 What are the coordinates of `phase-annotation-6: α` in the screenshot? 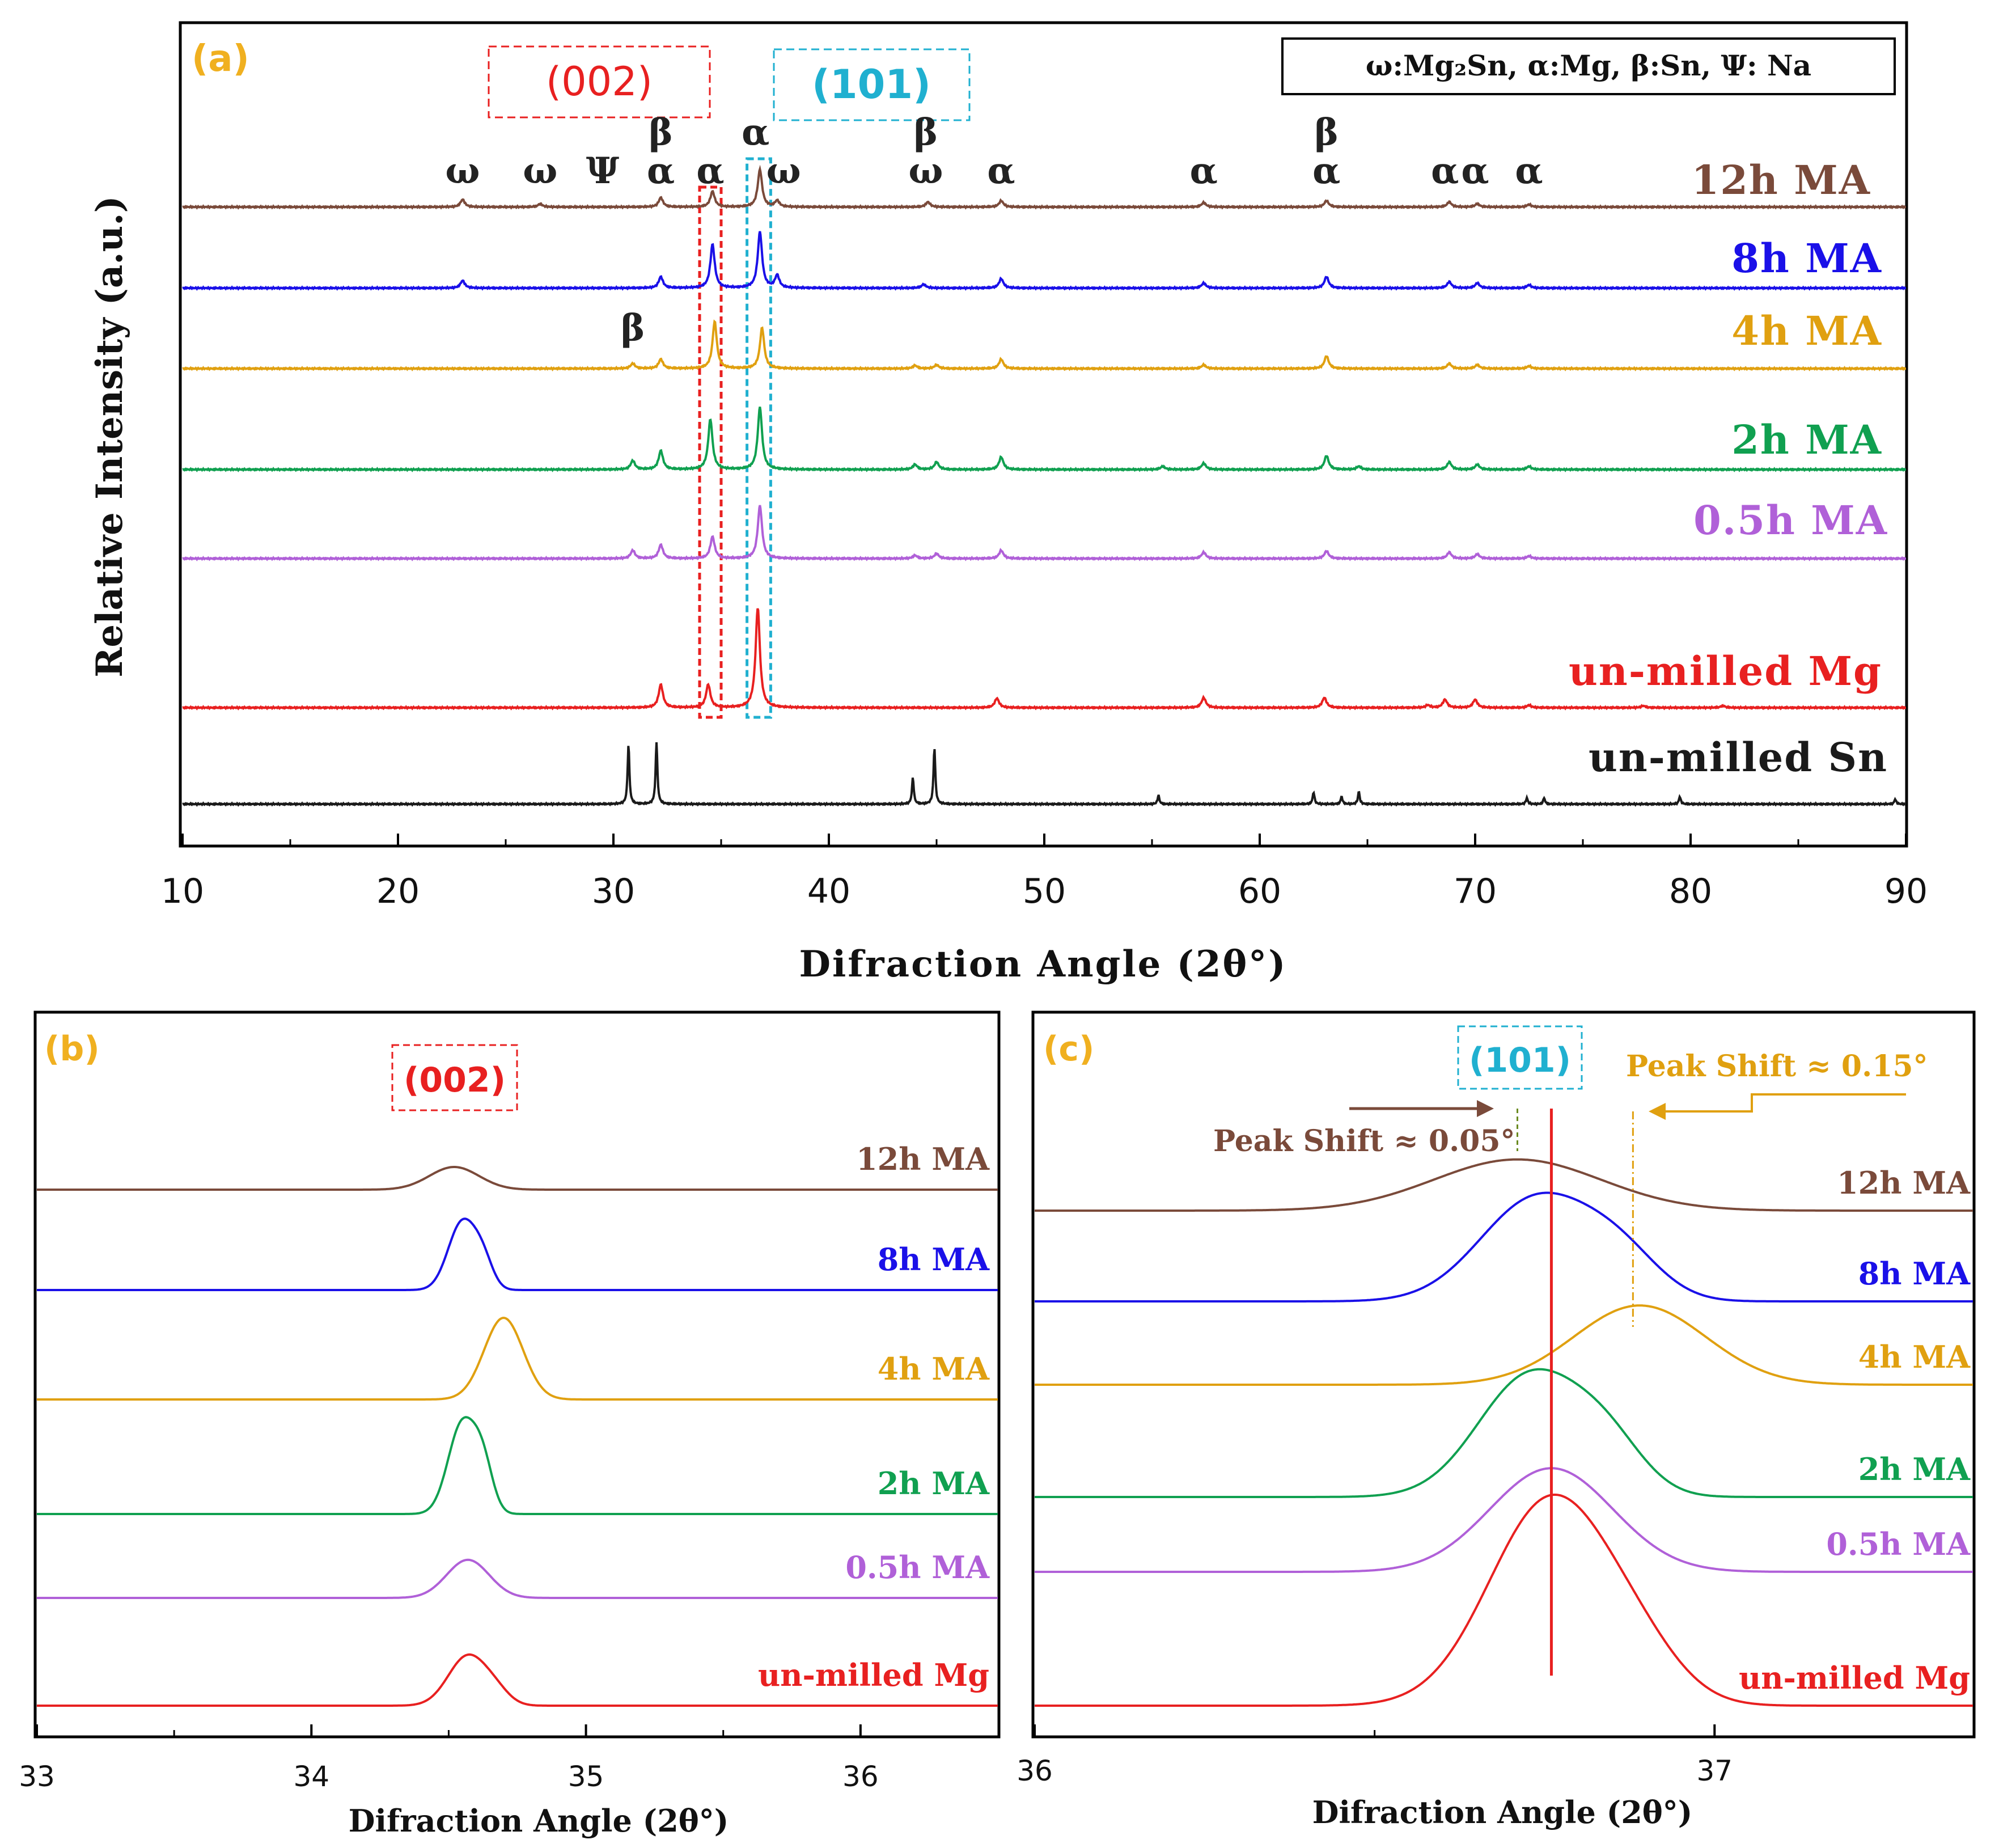 It's located at (755, 132).